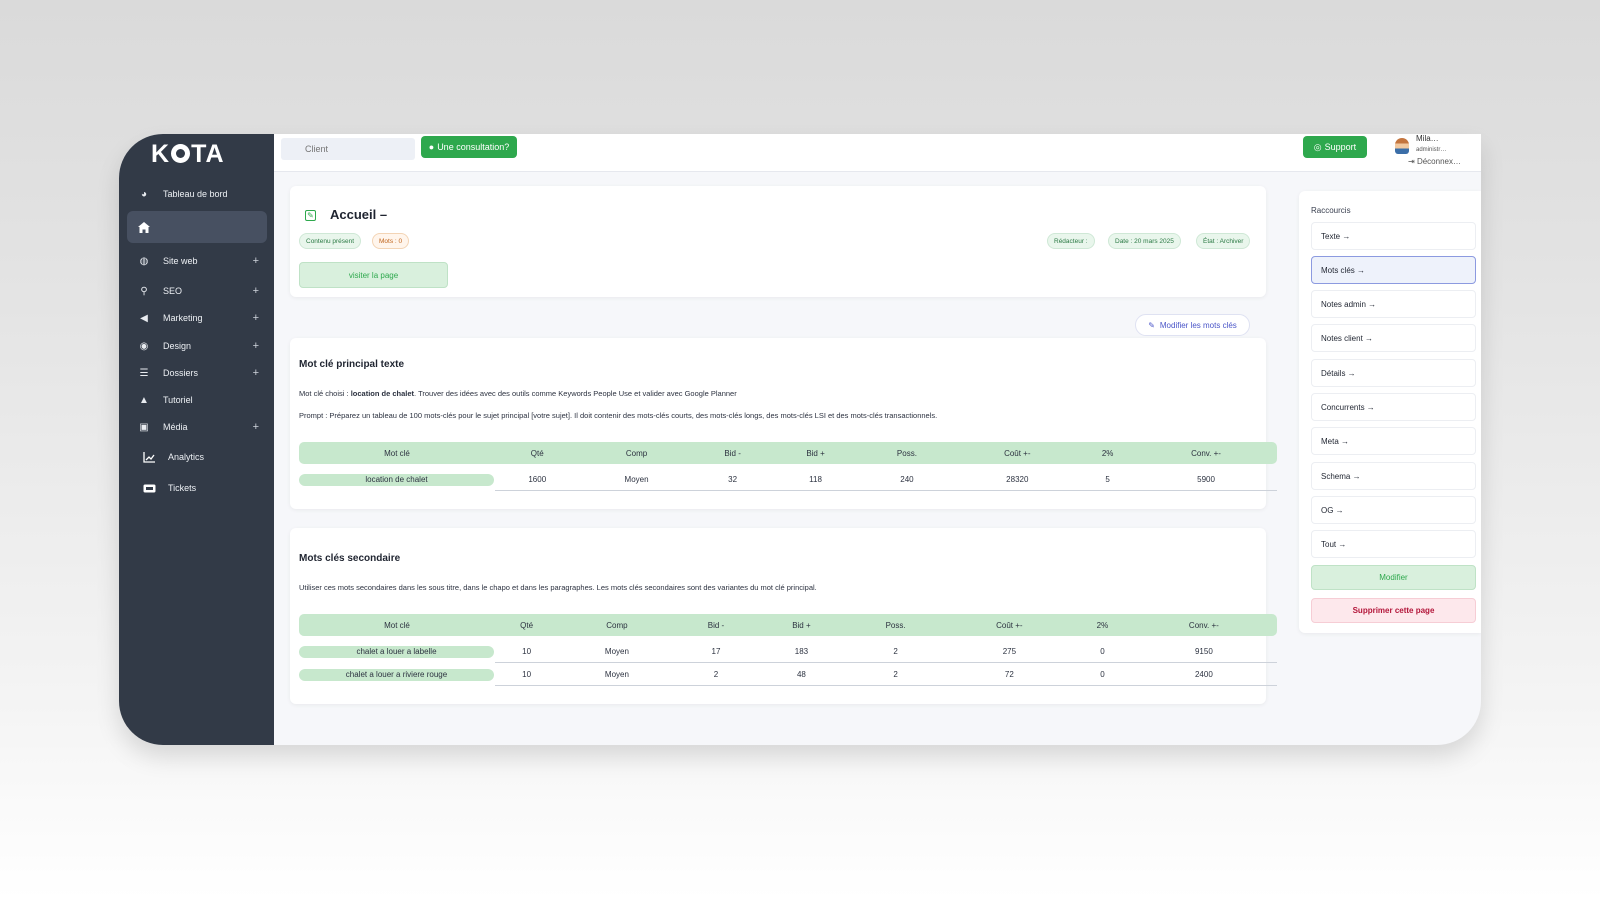  Describe the element at coordinates (144, 227) in the screenshot. I see `home-icon` at that location.